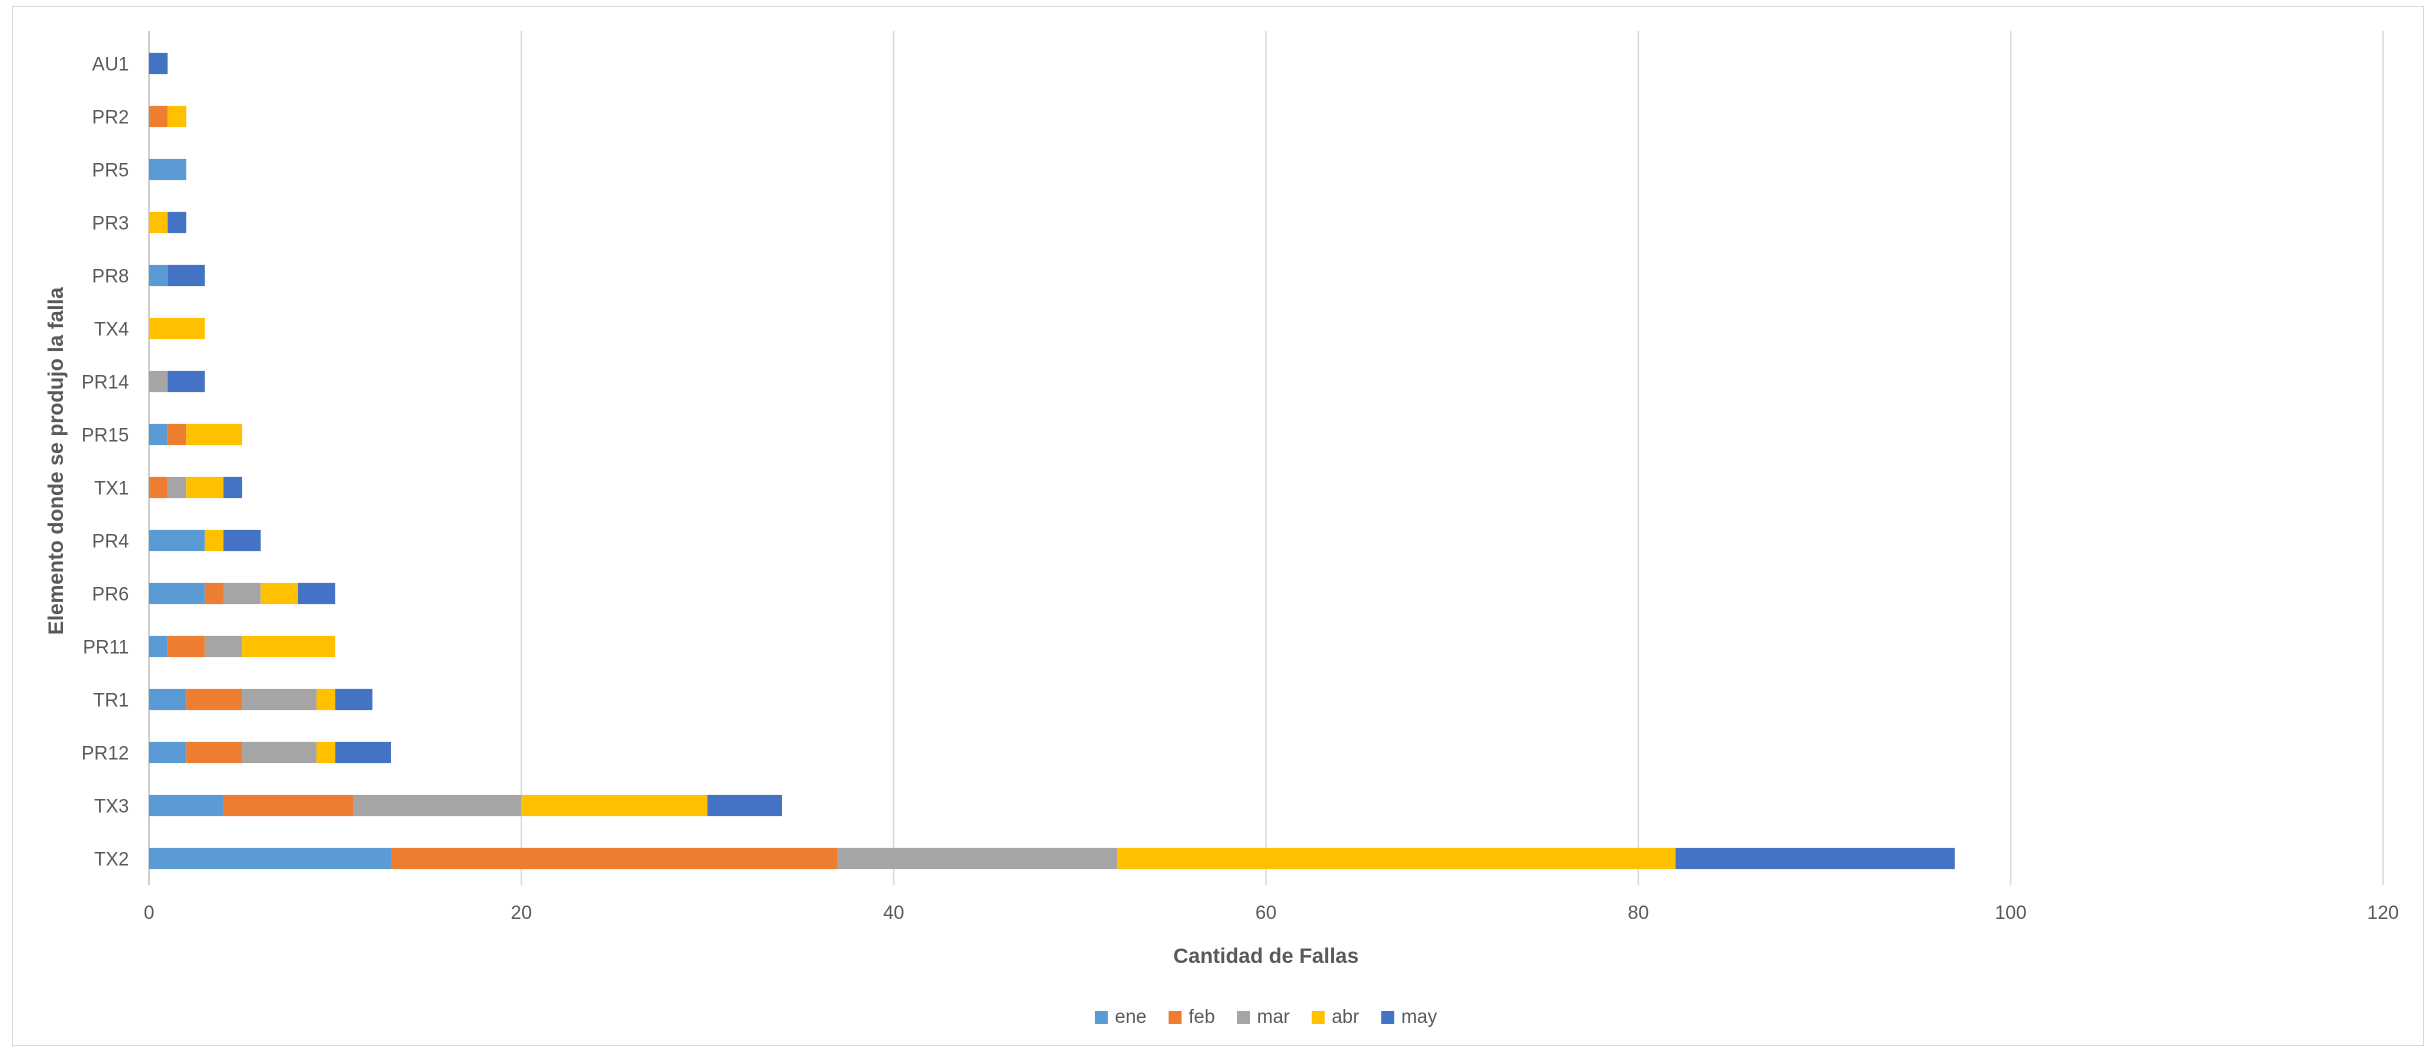 This screenshot has width=2436, height=1052. I want to click on y-tick-label: PR15, so click(105, 436).